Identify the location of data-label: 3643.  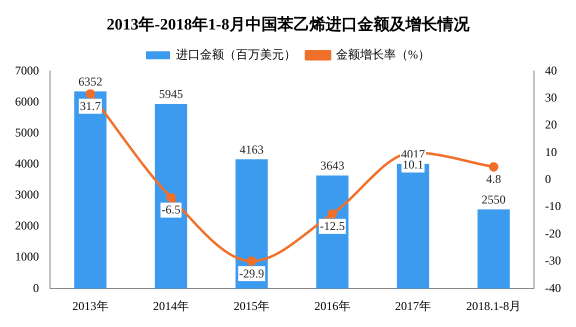
(332, 165).